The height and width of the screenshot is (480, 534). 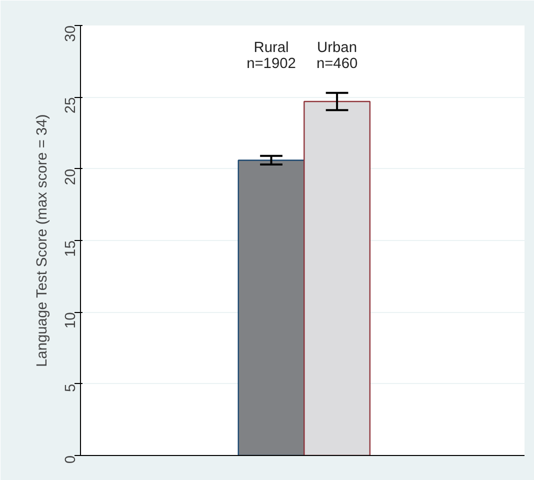 I want to click on y-axis-title: Language Test Score (max score = 34), so click(x=42, y=240).